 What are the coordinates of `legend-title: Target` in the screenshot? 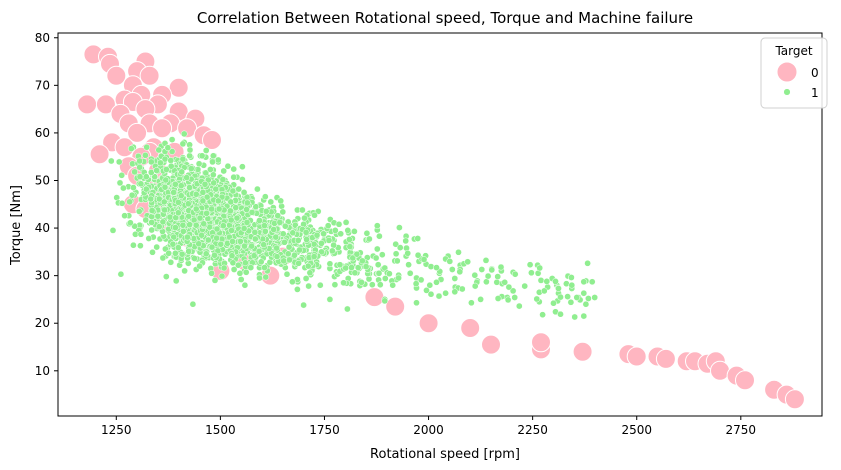 It's located at (793, 51).